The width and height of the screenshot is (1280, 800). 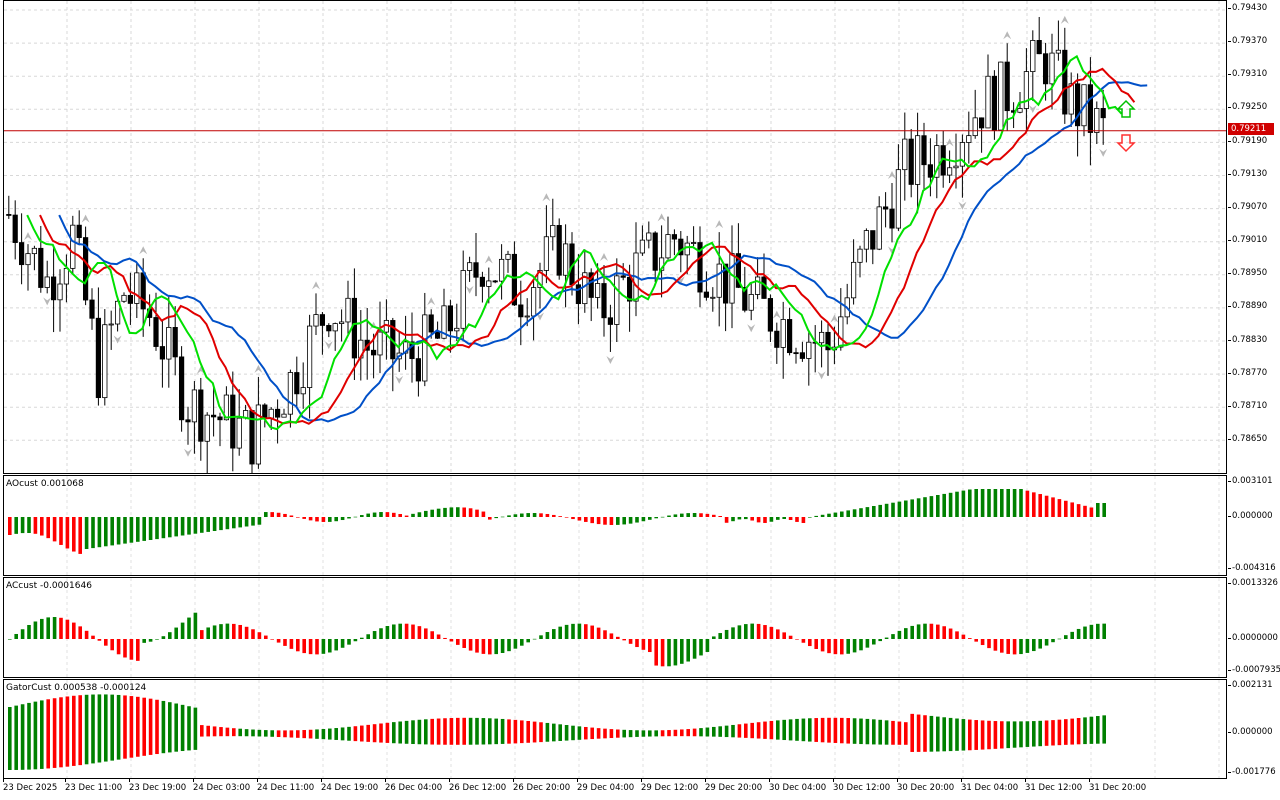 What do you see at coordinates (76, 688) in the screenshot?
I see `gator-title: GatorCust 0.000538 -0.000124` at bounding box center [76, 688].